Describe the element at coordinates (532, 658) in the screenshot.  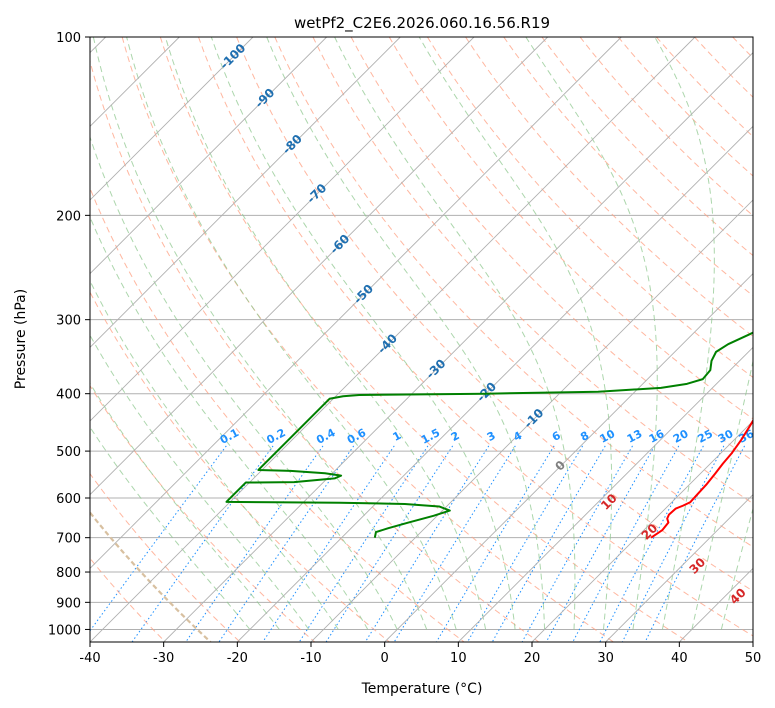
I see `x-tick-label: 20` at that location.